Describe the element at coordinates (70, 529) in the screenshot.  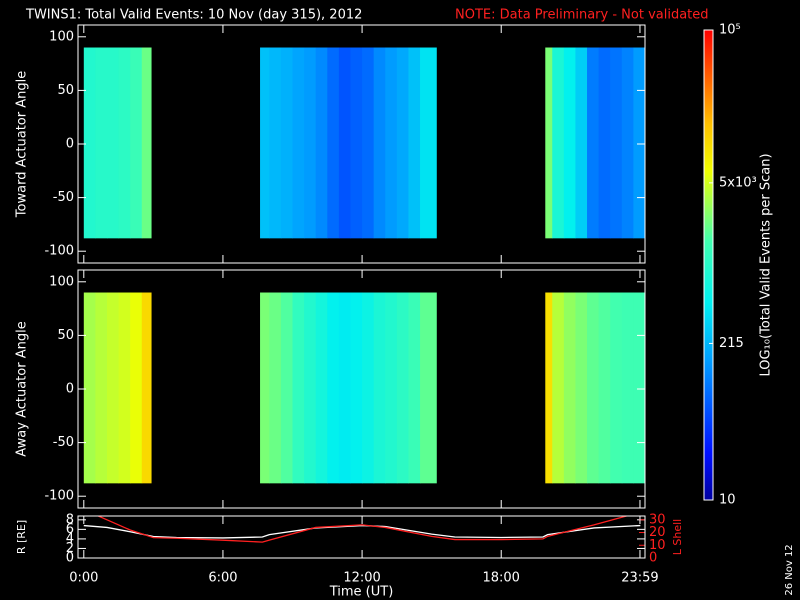
I see `y-tick-label: 6` at that location.